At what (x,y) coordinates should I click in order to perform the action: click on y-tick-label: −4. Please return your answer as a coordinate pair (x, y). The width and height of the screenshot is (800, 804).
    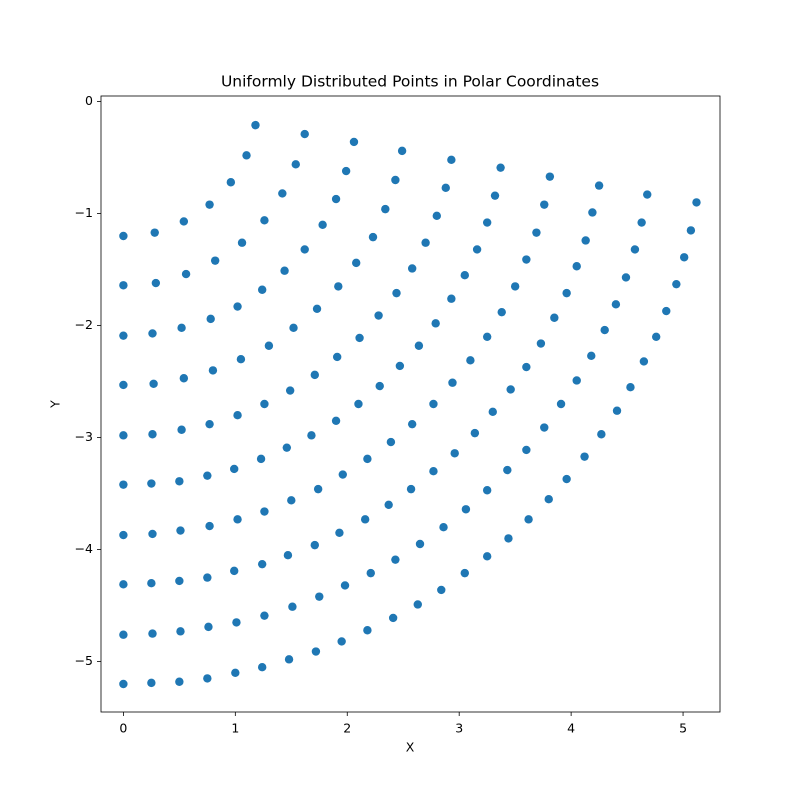
    Looking at the image, I should click on (84, 548).